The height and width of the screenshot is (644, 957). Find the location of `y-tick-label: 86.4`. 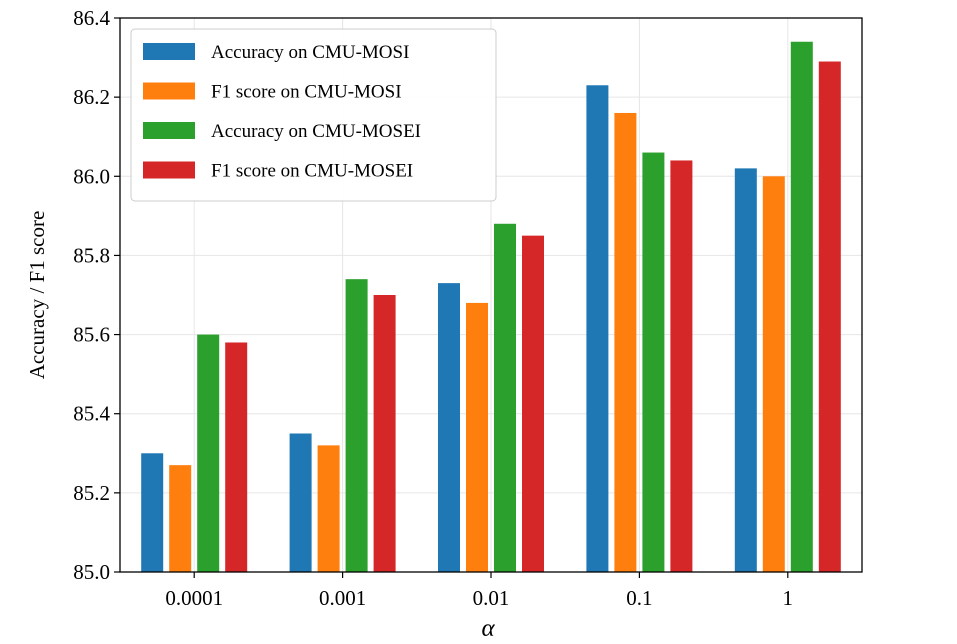

y-tick-label: 86.4 is located at coordinates (91, 18).